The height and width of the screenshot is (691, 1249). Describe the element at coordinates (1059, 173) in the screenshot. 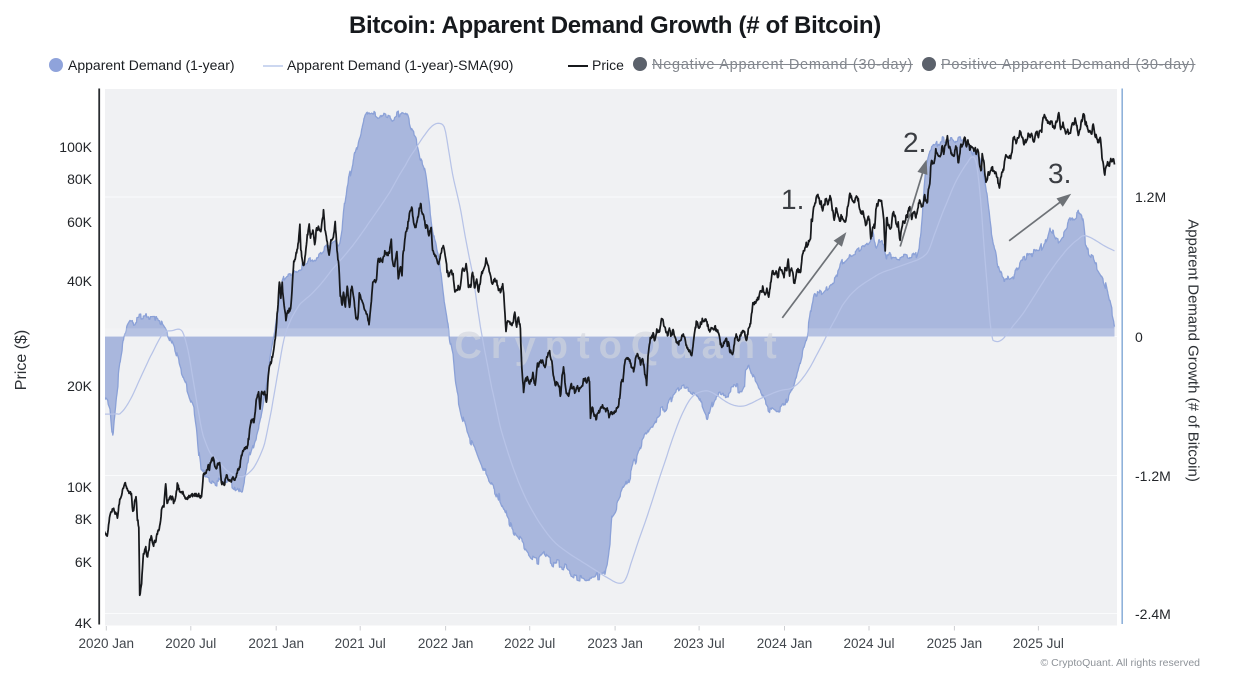

I see `svg-text: 3.` at that location.